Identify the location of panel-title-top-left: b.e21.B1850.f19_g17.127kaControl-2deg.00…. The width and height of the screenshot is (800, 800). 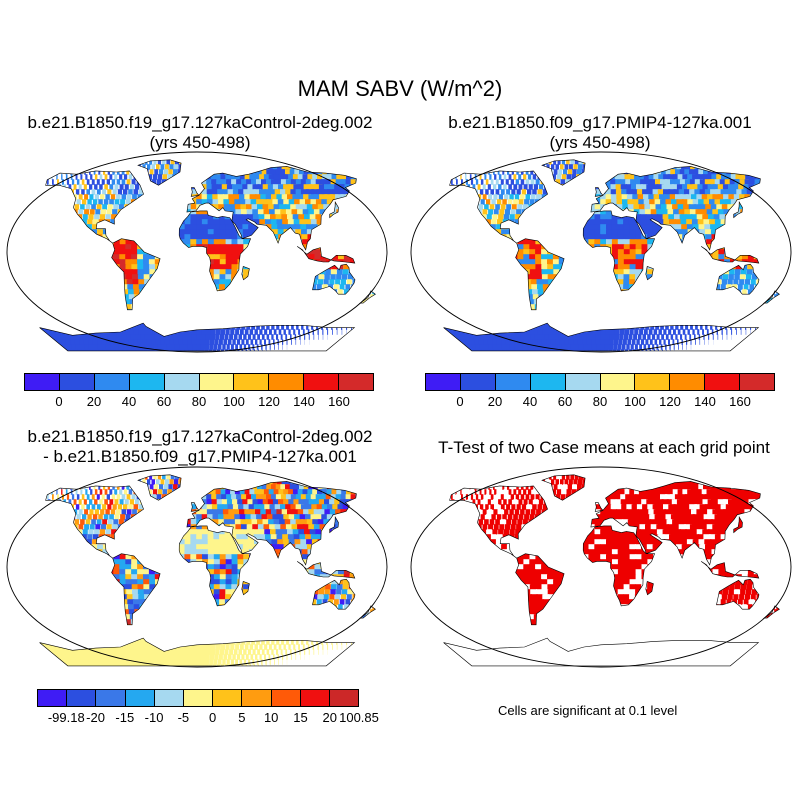
(200, 133).